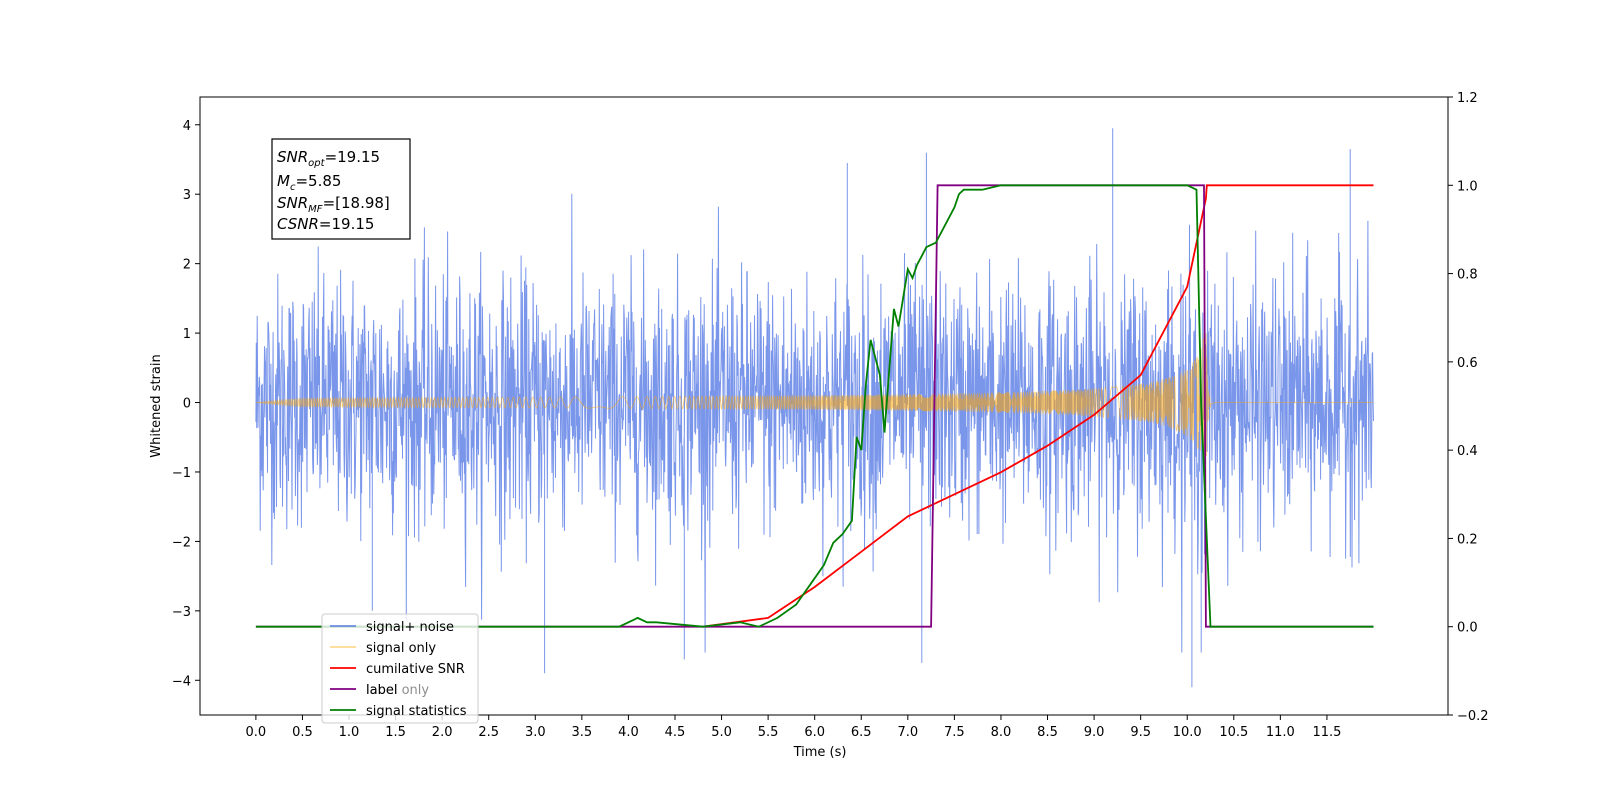  What do you see at coordinates (861, 732) in the screenshot?
I see `x-tick-label: 6.5` at bounding box center [861, 732].